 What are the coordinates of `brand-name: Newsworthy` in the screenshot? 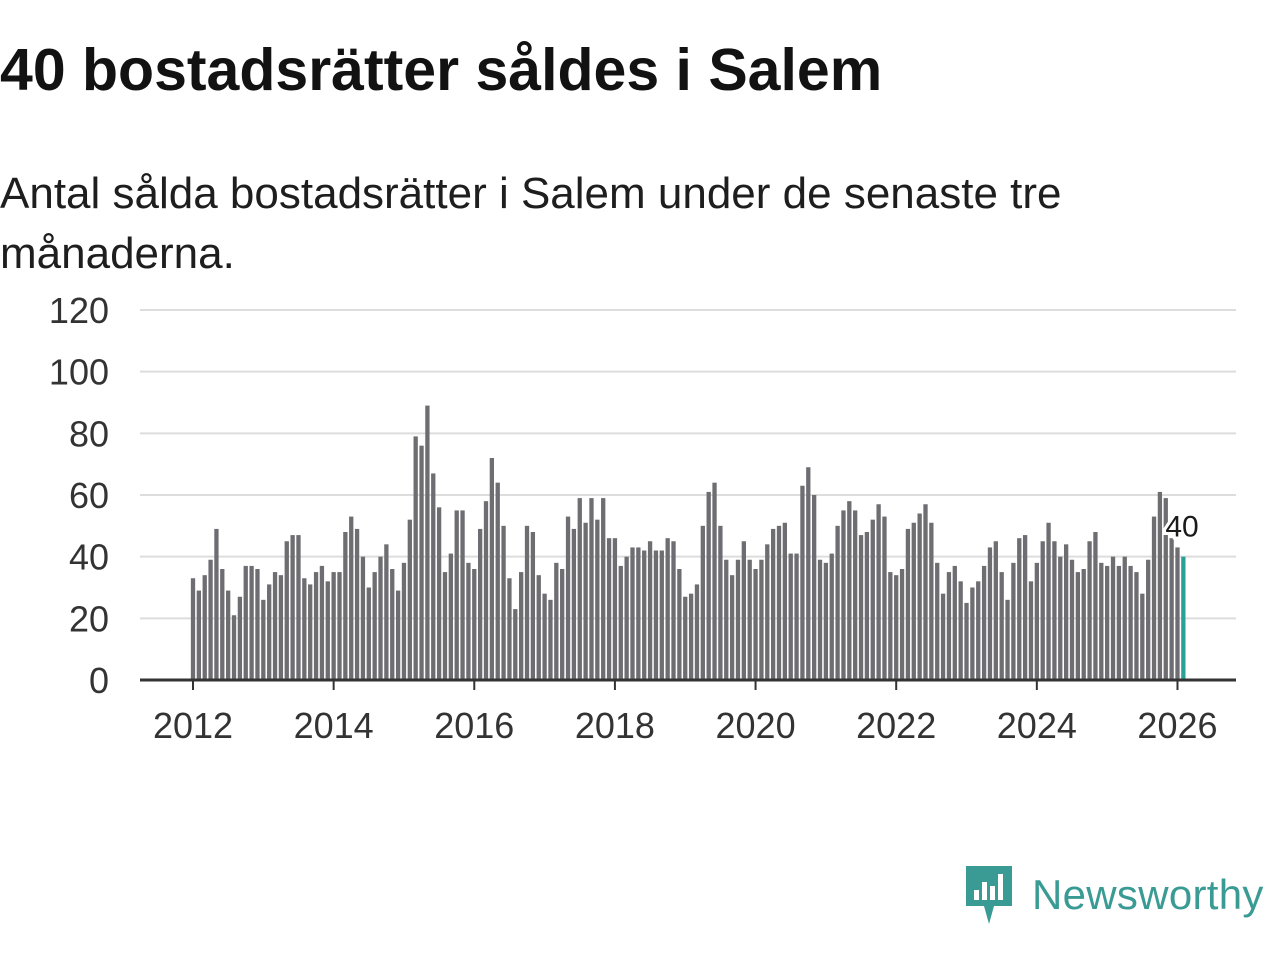 It's located at (1148, 894).